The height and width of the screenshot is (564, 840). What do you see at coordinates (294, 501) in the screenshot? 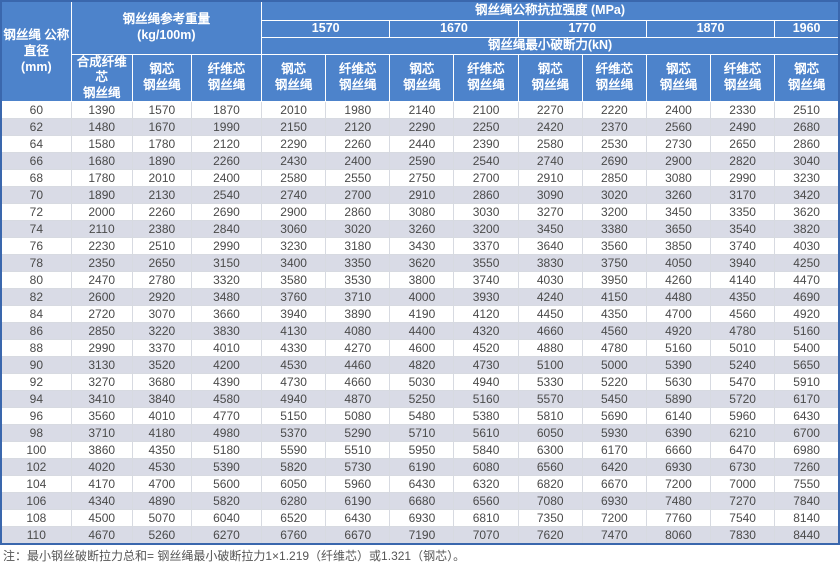
I see `value-cell: 6280` at bounding box center [294, 501].